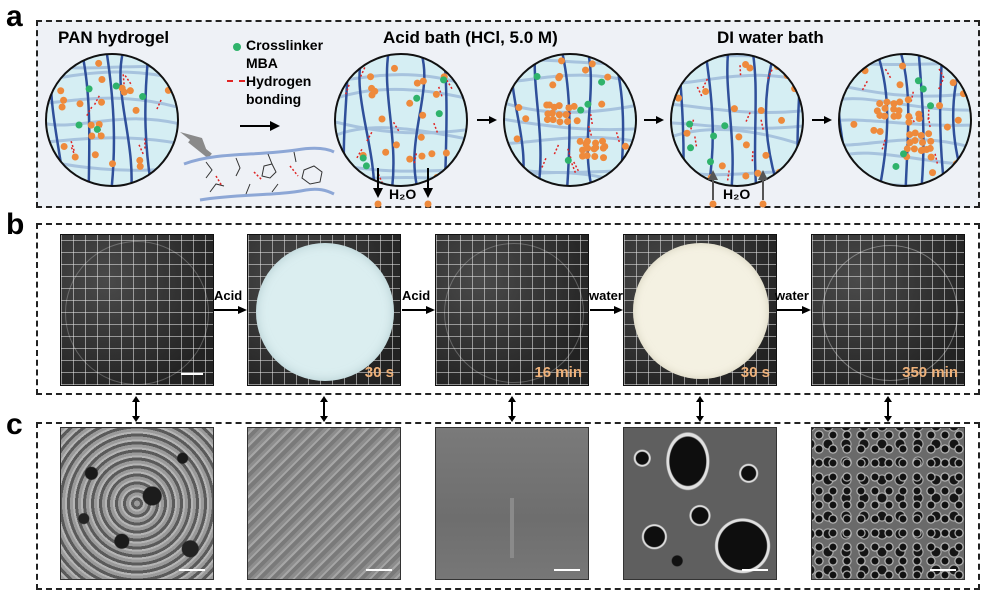 The width and height of the screenshot is (986, 597). What do you see at coordinates (192, 374) in the screenshot?
I see `photo-1-scalebar` at bounding box center [192, 374].